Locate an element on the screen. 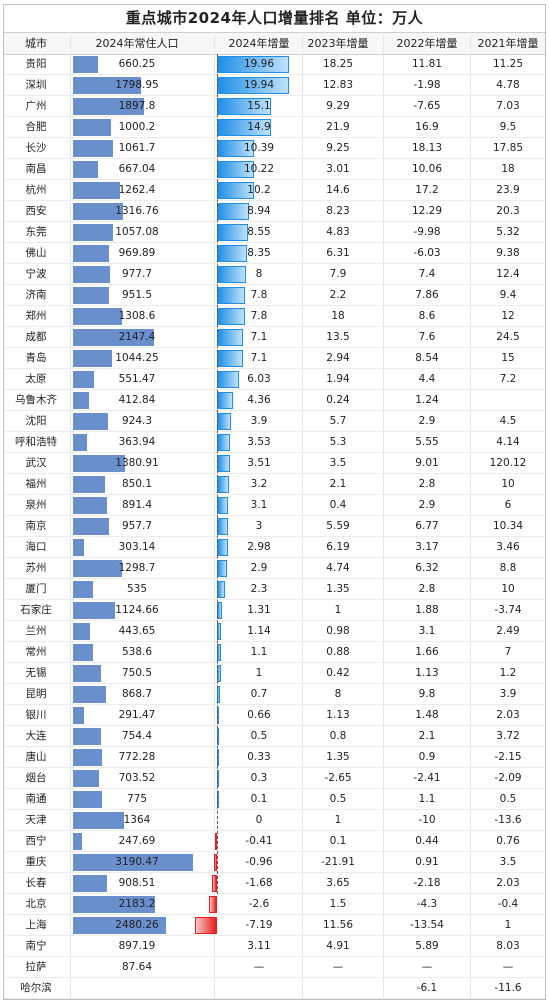 Image resolution: width=549 pixels, height=1002 pixels. cell-inc-2024: 3.51 is located at coordinates (259, 463).